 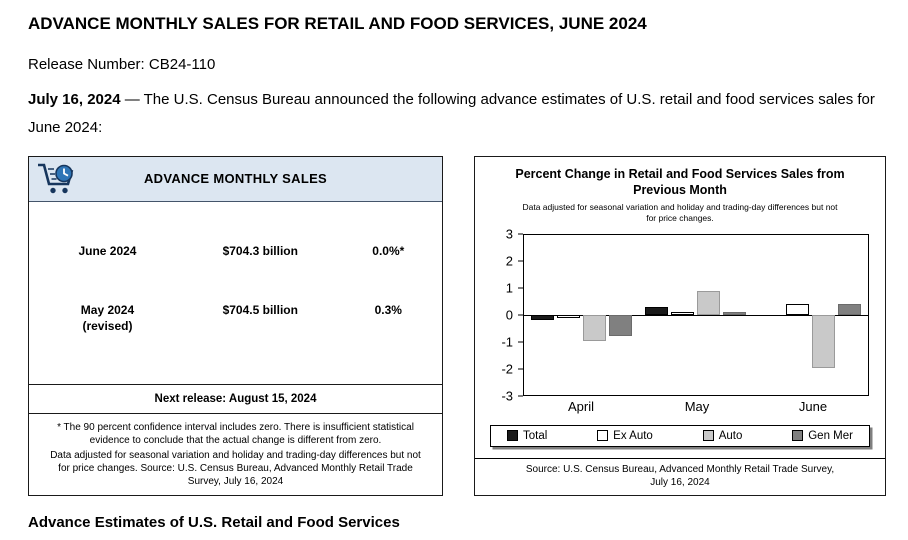 I want to click on bar-april-gen-mer, so click(x=620, y=325).